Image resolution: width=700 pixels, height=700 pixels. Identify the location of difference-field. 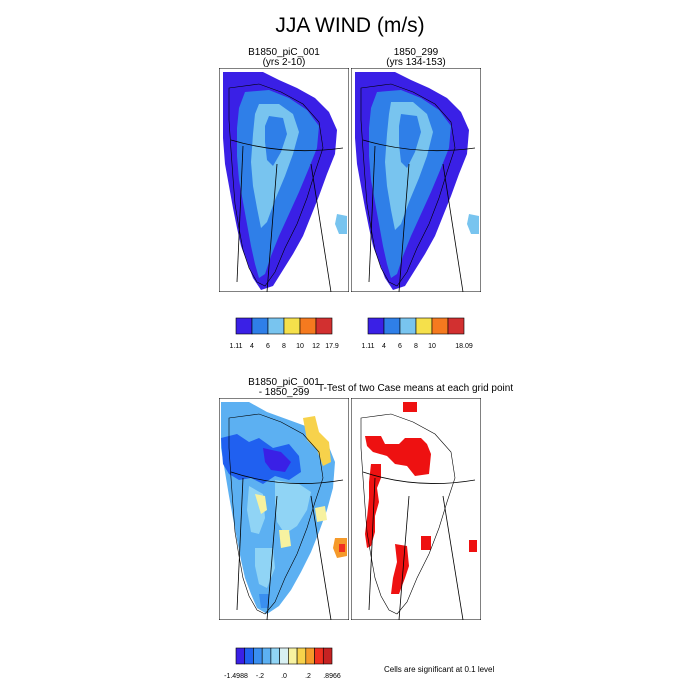
(284, 508).